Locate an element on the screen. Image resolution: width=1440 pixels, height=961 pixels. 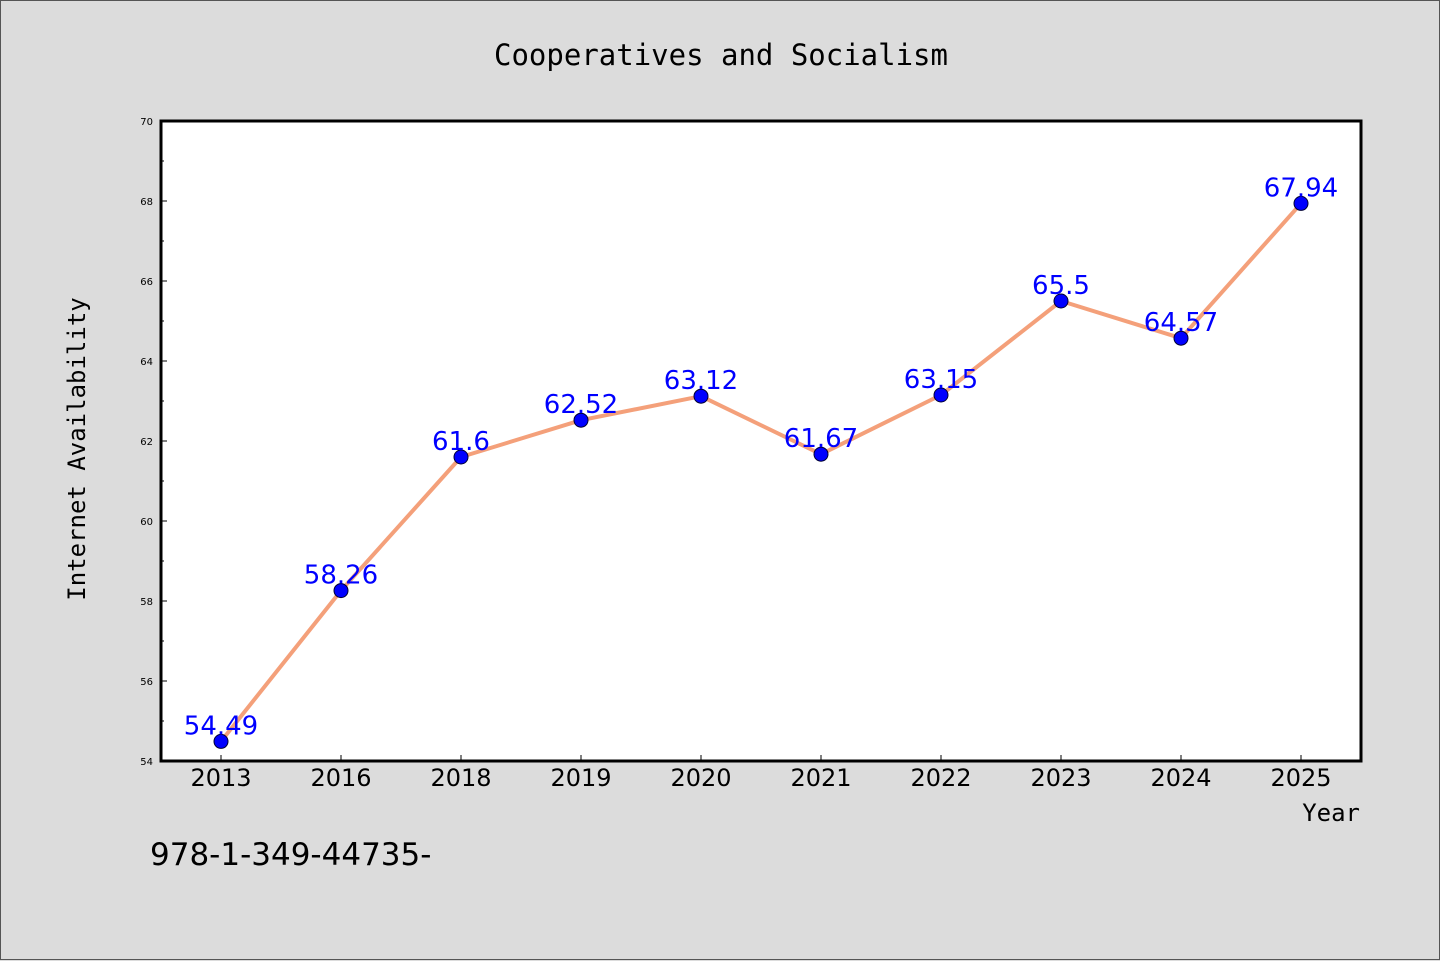
data-label: 58.26 is located at coordinates (341, 576).